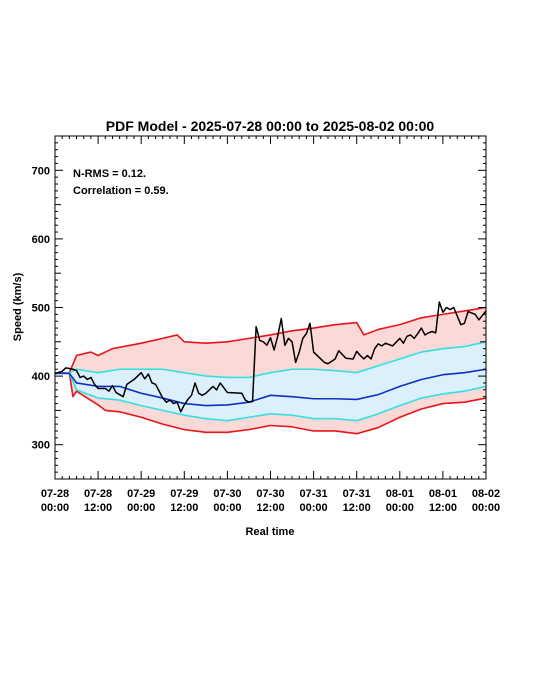  What do you see at coordinates (270, 532) in the screenshot?
I see `x-axis-label: Real time` at bounding box center [270, 532].